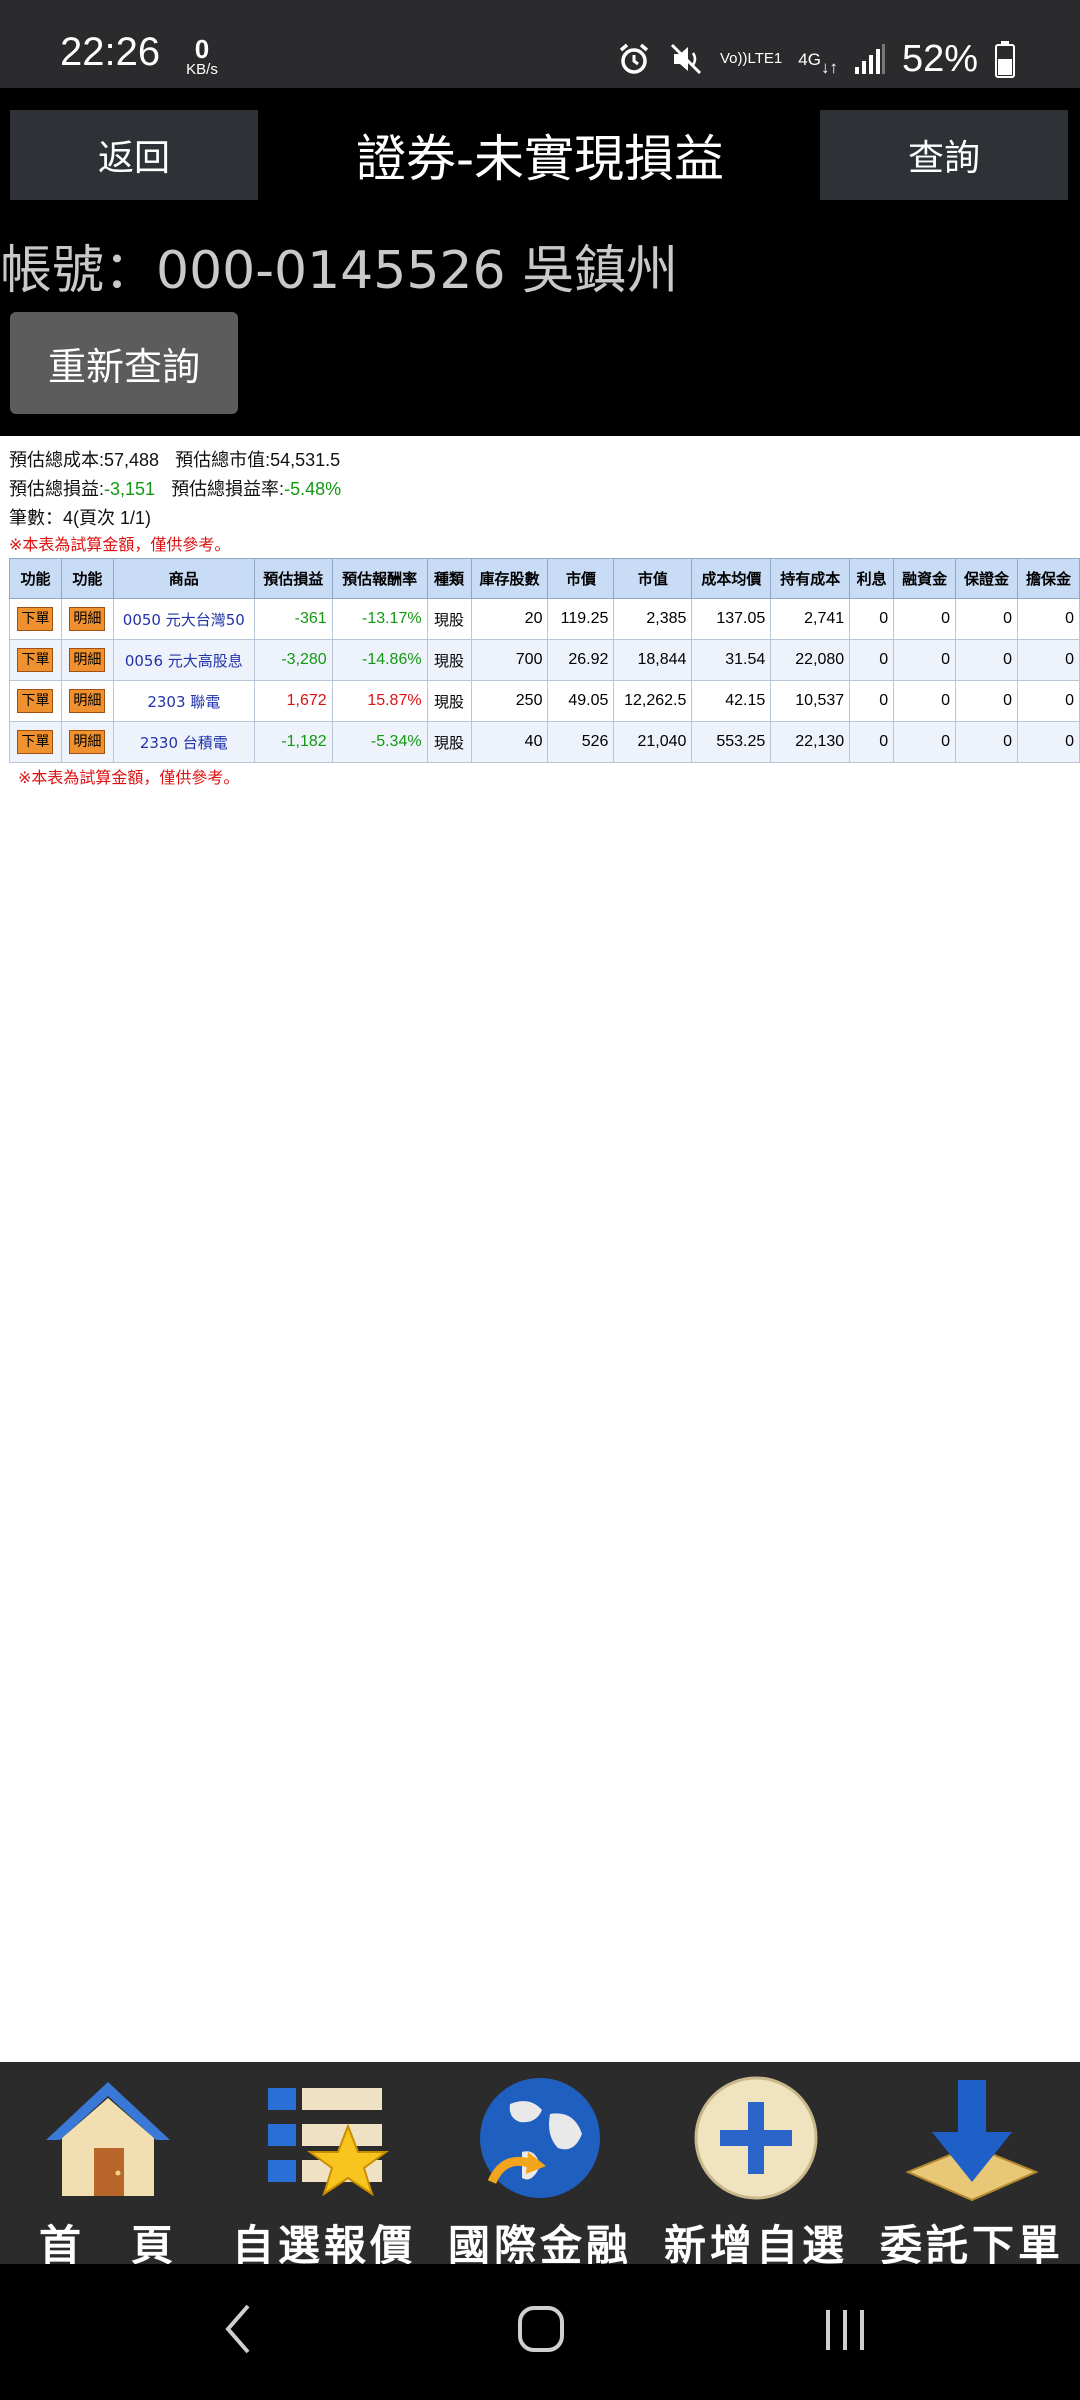 This screenshot has width=1080, height=2400. Describe the element at coordinates (653, 578) in the screenshot. I see `col-header-market-value: 市值` at that location.